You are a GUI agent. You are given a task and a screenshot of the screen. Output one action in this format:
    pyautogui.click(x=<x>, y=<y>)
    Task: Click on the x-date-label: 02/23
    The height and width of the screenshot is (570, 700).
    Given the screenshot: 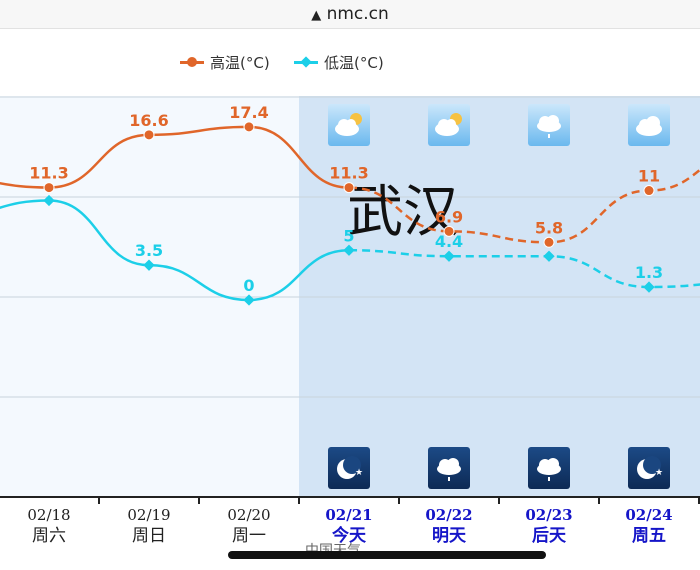 What is the action you would take?
    pyautogui.click(x=549, y=515)
    